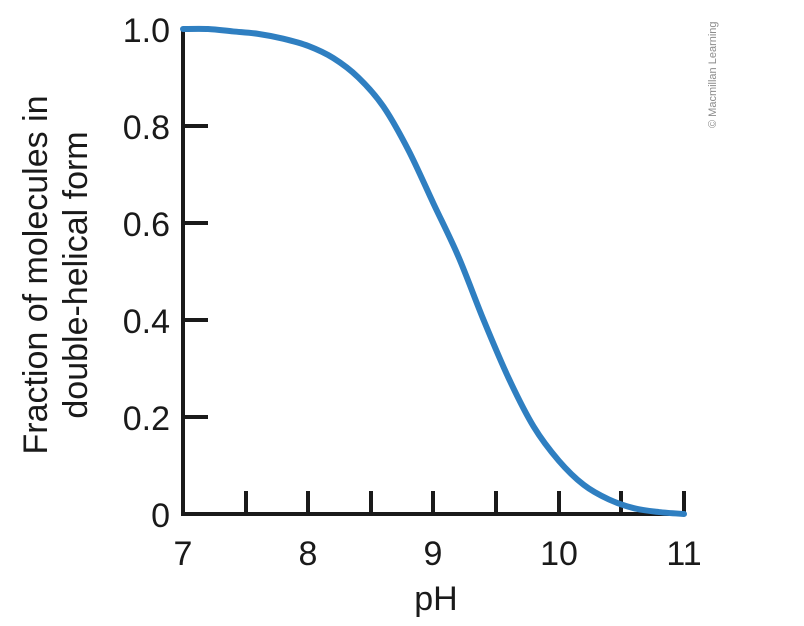 The height and width of the screenshot is (626, 804). I want to click on x-tick-label-8: 8, so click(308, 554).